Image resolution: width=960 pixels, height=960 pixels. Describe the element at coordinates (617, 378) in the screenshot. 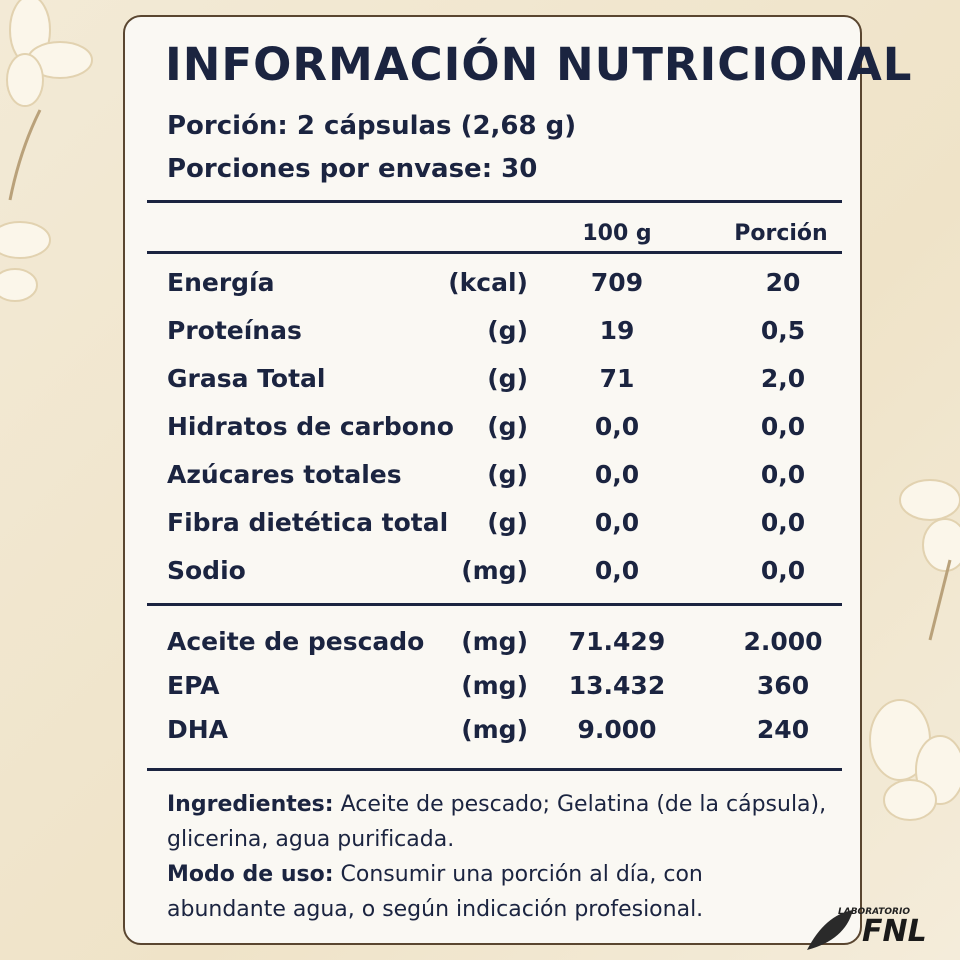

I see `value-100g: 71` at that location.